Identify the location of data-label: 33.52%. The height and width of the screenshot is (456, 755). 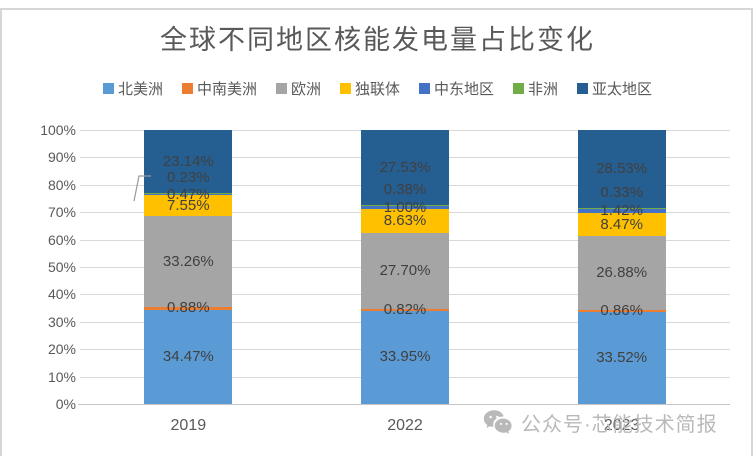
(622, 358).